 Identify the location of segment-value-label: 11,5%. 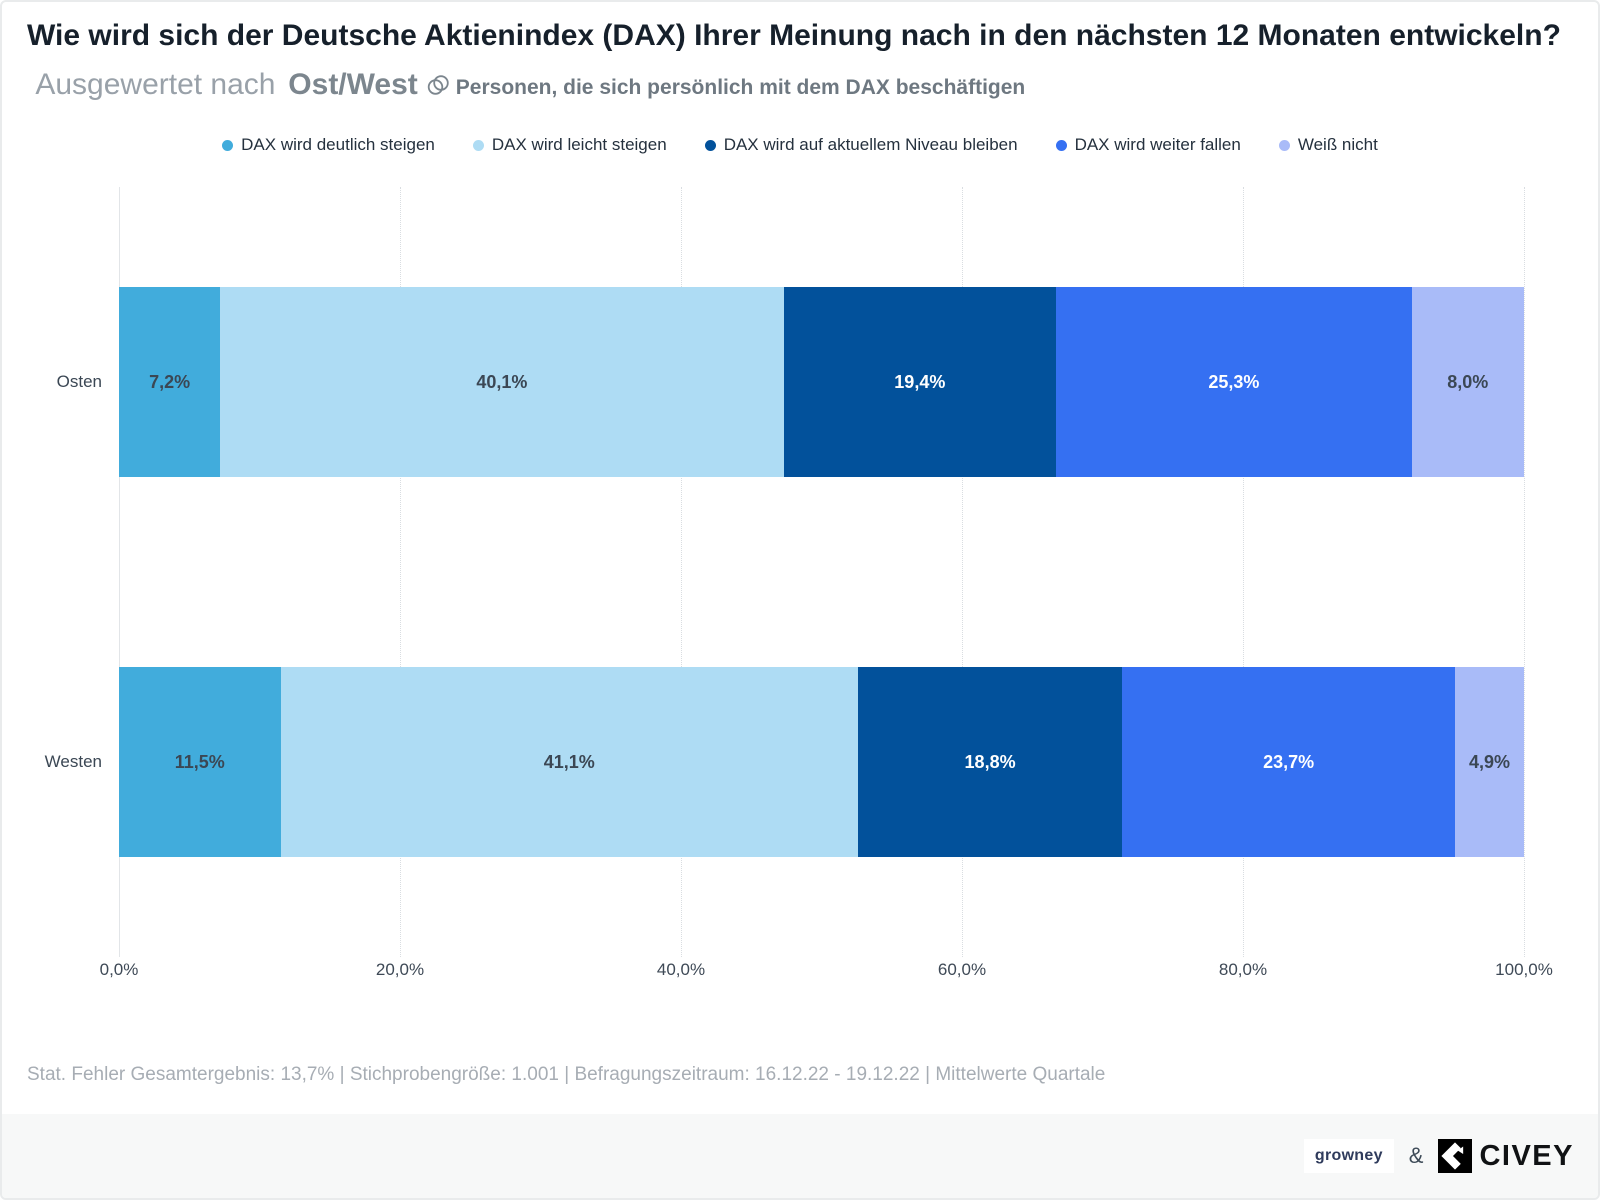
(199, 761).